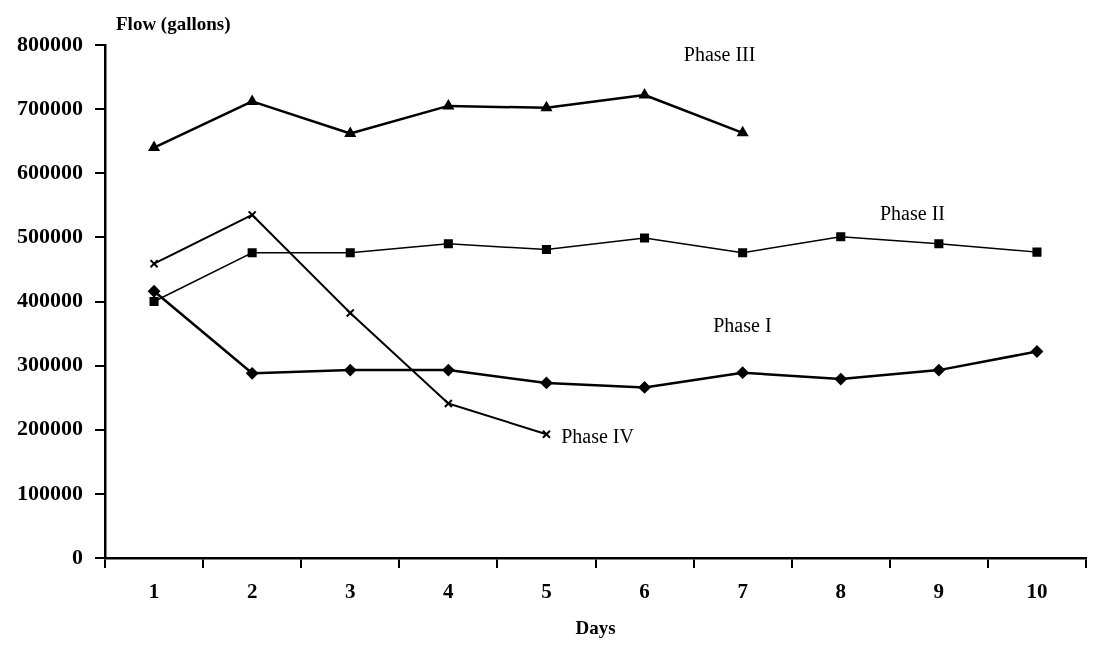 This screenshot has height=649, width=1101. What do you see at coordinates (154, 591) in the screenshot?
I see `x-tick-label: 1` at bounding box center [154, 591].